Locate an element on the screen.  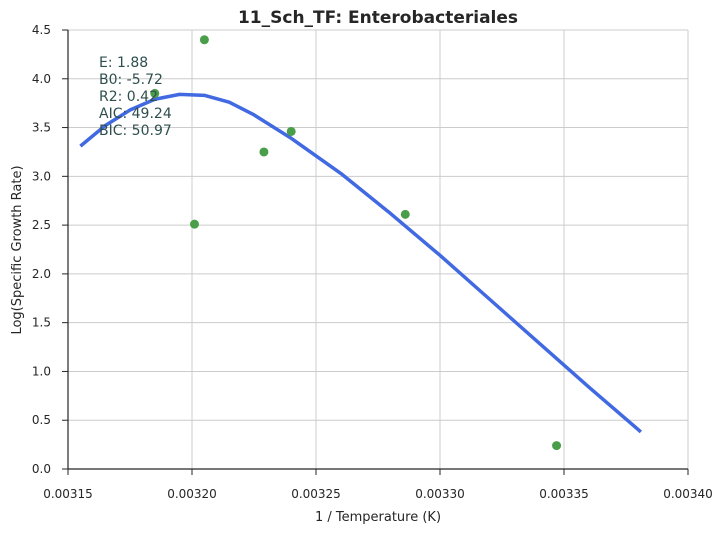
fit-stat-label: R2: 0.42 is located at coordinates (128, 97).